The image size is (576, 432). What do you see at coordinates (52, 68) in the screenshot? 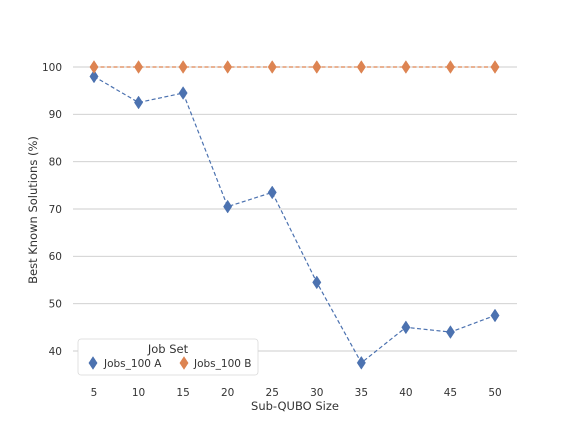
I see `y-tick-label: 100` at bounding box center [52, 68].